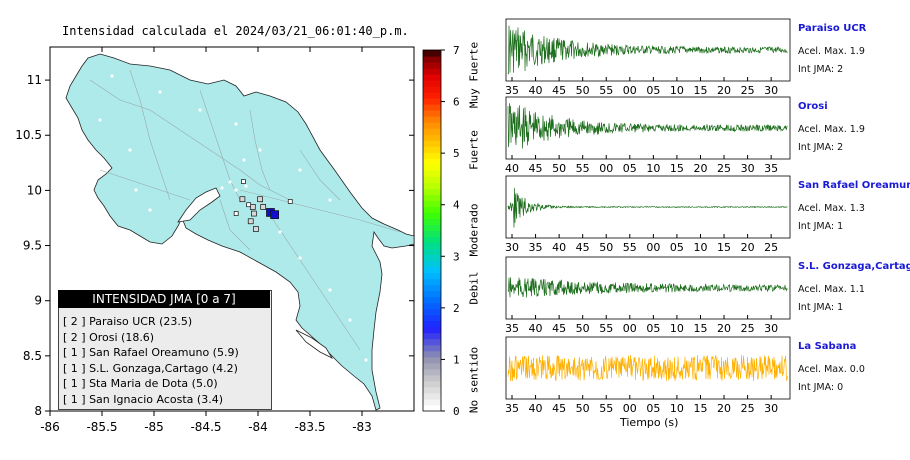 The width and height of the screenshot is (910, 460). What do you see at coordinates (34, 80) in the screenshot?
I see `map-y-tick-label: 11` at bounding box center [34, 80].